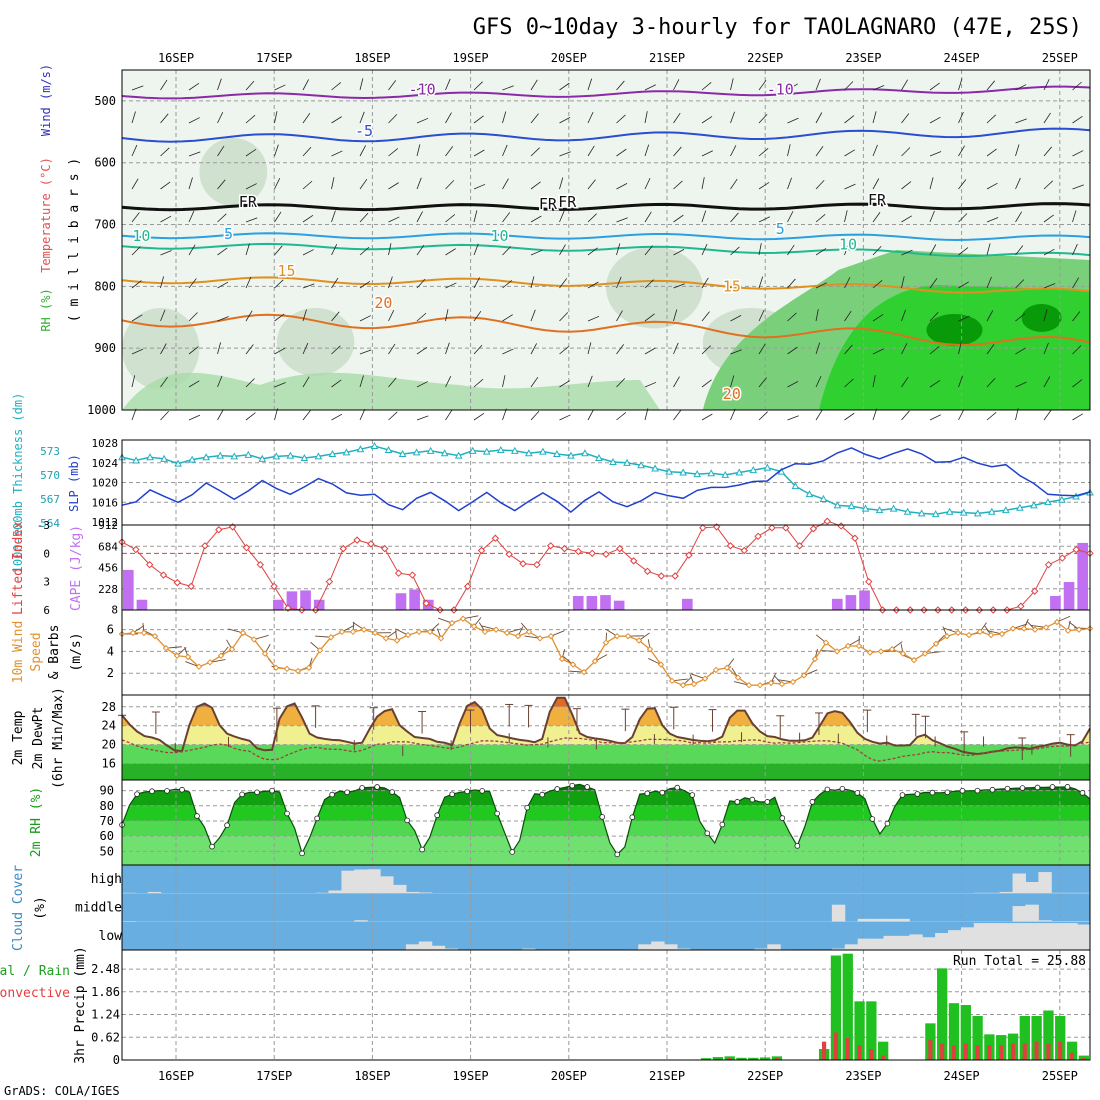 The image size is (1100, 1100). Describe the element at coordinates (548, 204) in the screenshot. I see `contour-label-4: FR` at that location.